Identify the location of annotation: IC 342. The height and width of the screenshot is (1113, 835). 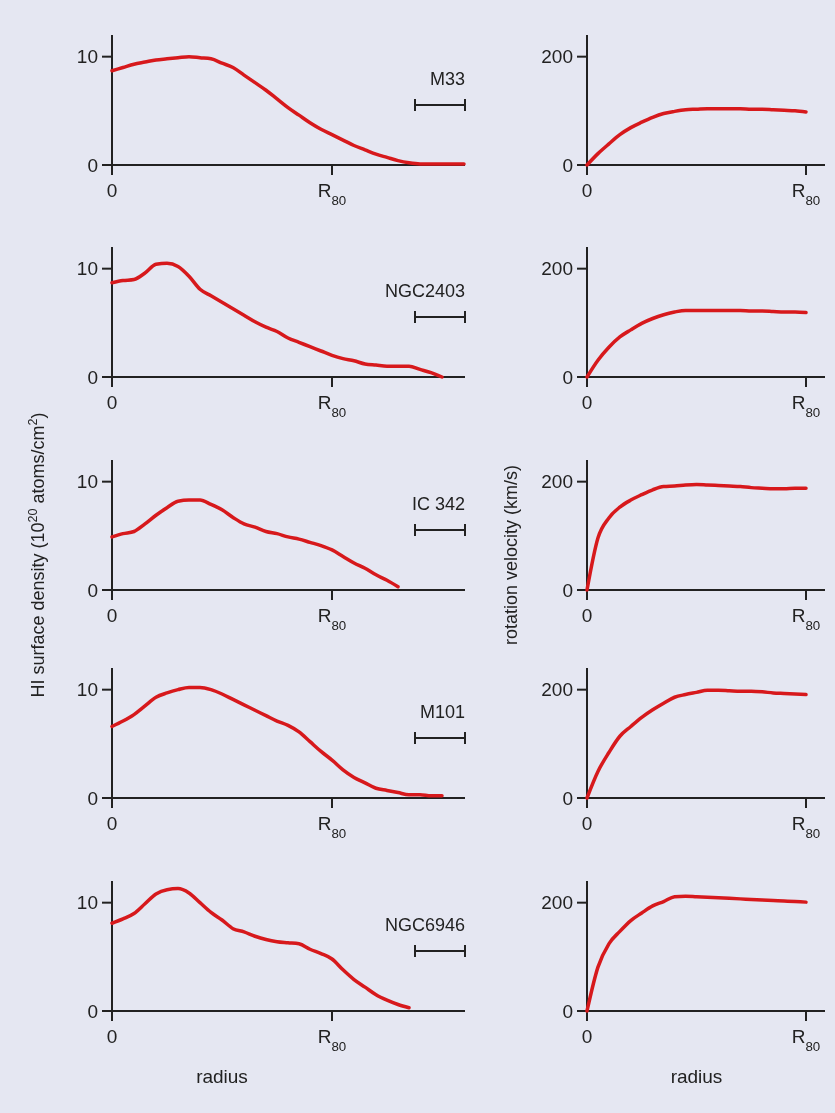
(438, 504).